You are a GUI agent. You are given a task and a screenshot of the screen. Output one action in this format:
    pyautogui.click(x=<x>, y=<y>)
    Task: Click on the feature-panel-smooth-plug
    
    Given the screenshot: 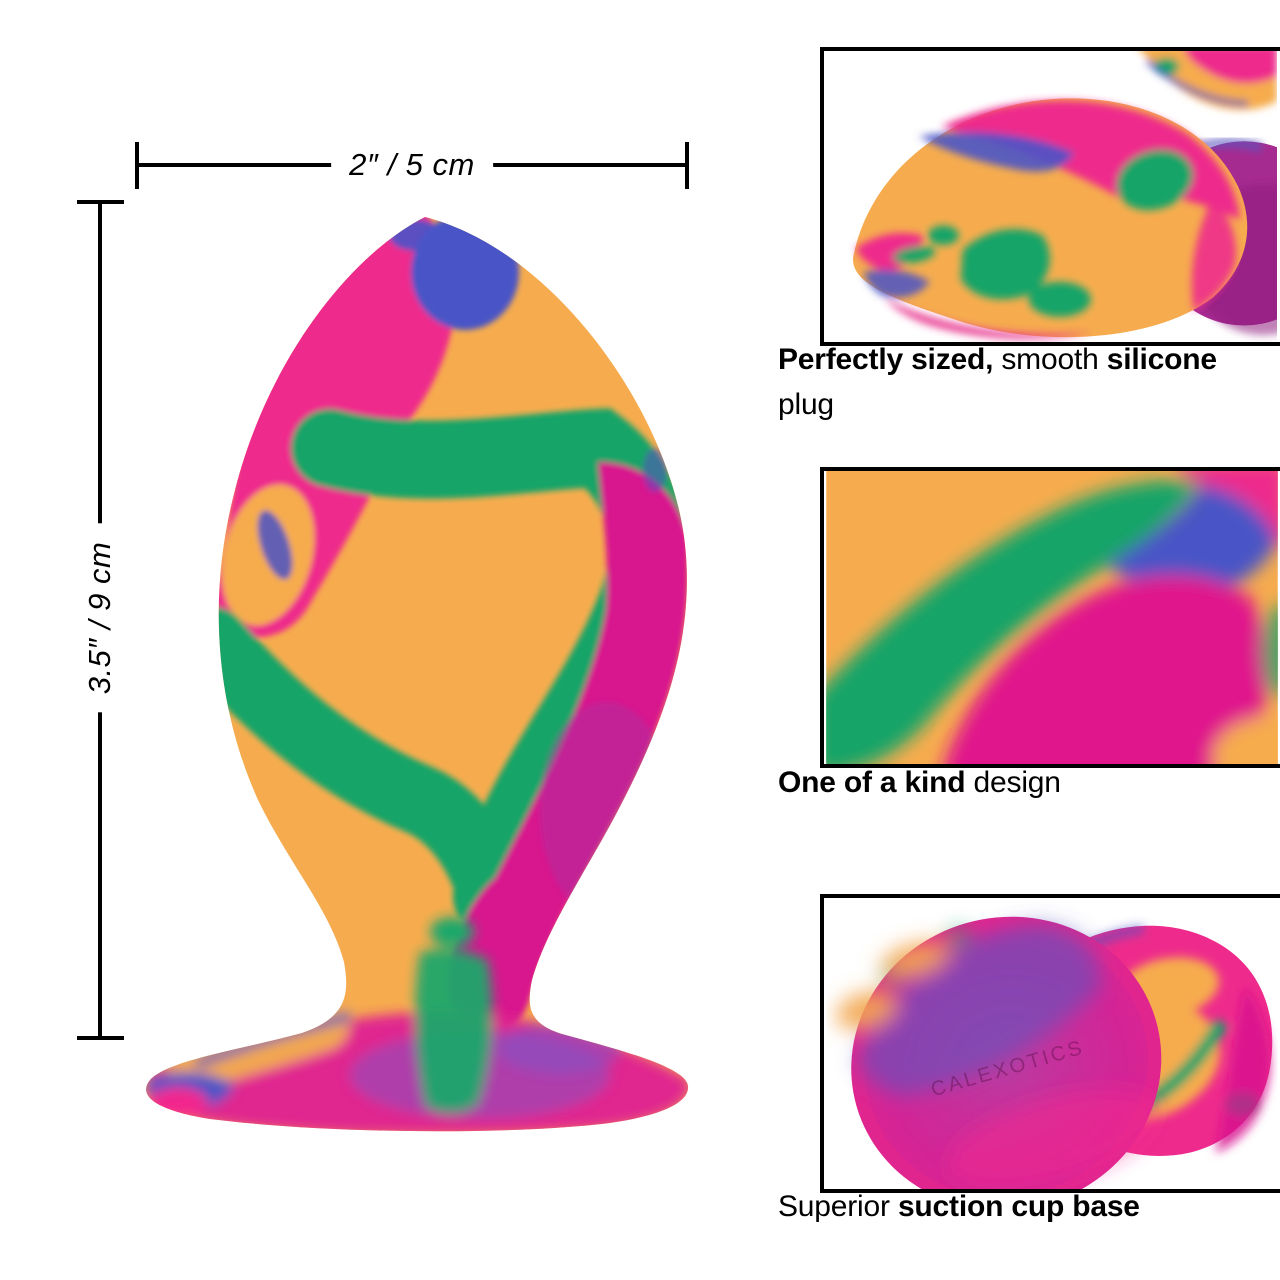 What is the action you would take?
    pyautogui.click(x=1050, y=196)
    